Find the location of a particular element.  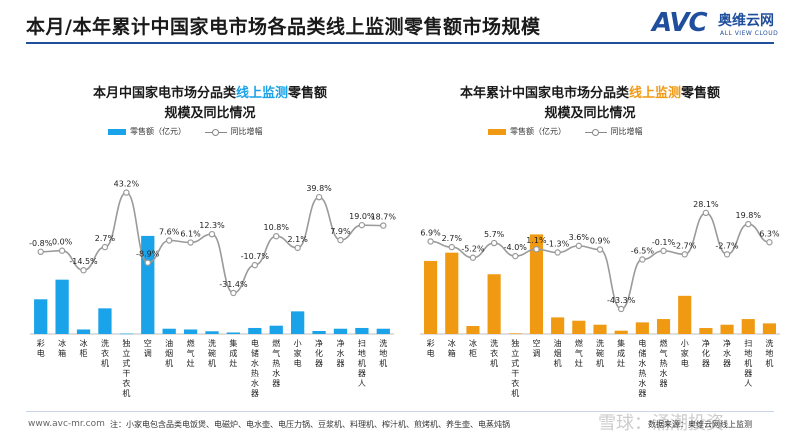

right-category-label: 扫地机器人 is located at coordinates (748, 363).